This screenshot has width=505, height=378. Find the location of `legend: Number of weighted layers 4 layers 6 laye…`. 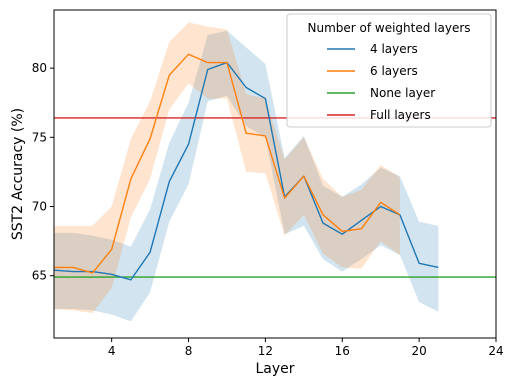

legend: Number of weighted layers 4 layers 6 laye… is located at coordinates (389, 70).